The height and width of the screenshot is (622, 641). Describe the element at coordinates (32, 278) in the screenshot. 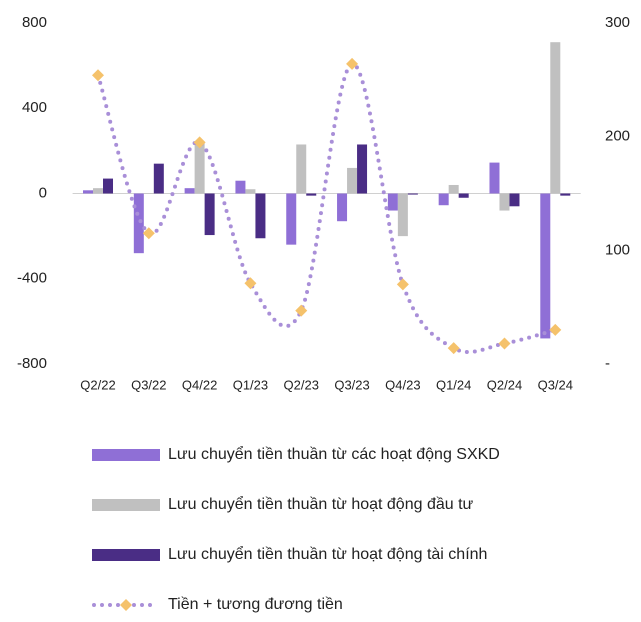

I see `y-tick-label: -400` at that location.